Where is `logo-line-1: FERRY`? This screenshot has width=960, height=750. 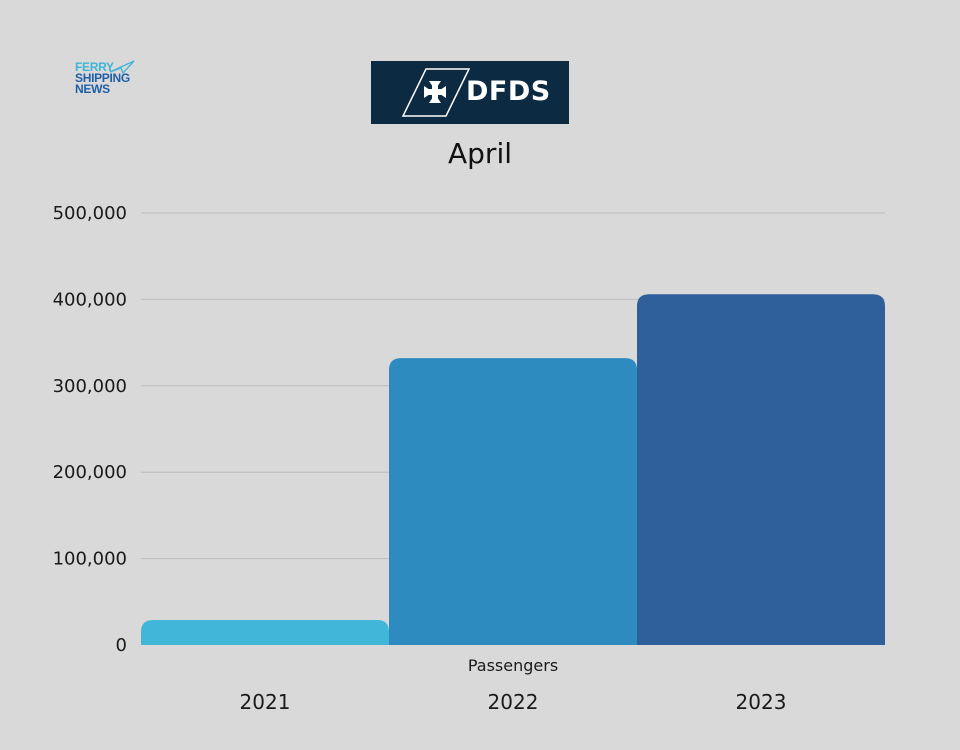
logo-line-1: FERRY is located at coordinates (94, 67).